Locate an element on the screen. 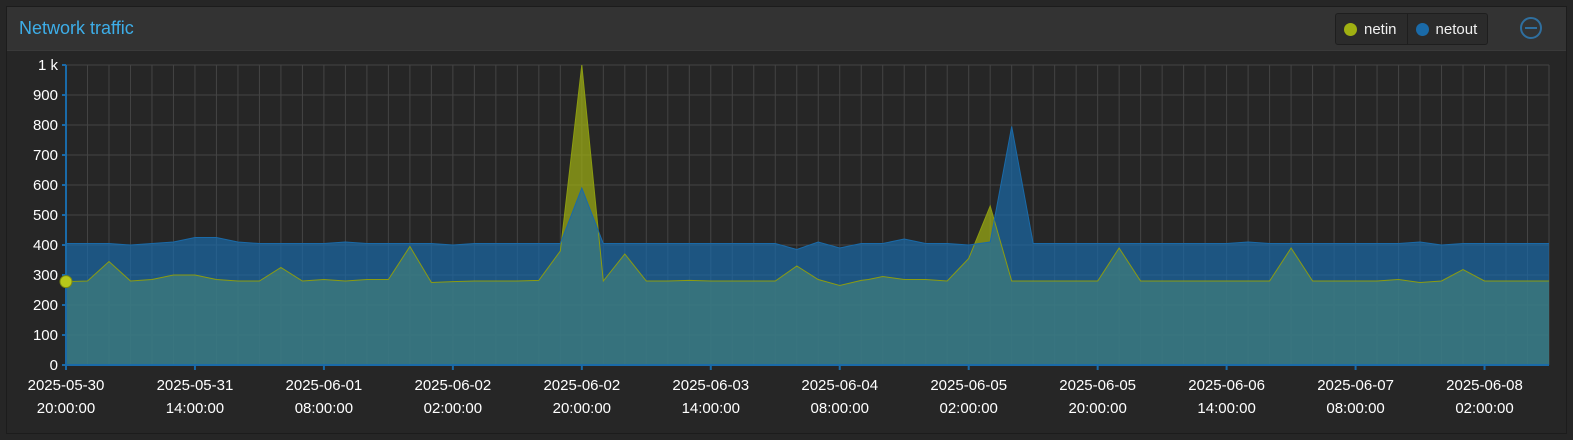  legend-netin-dot-icon is located at coordinates (1350, 29).